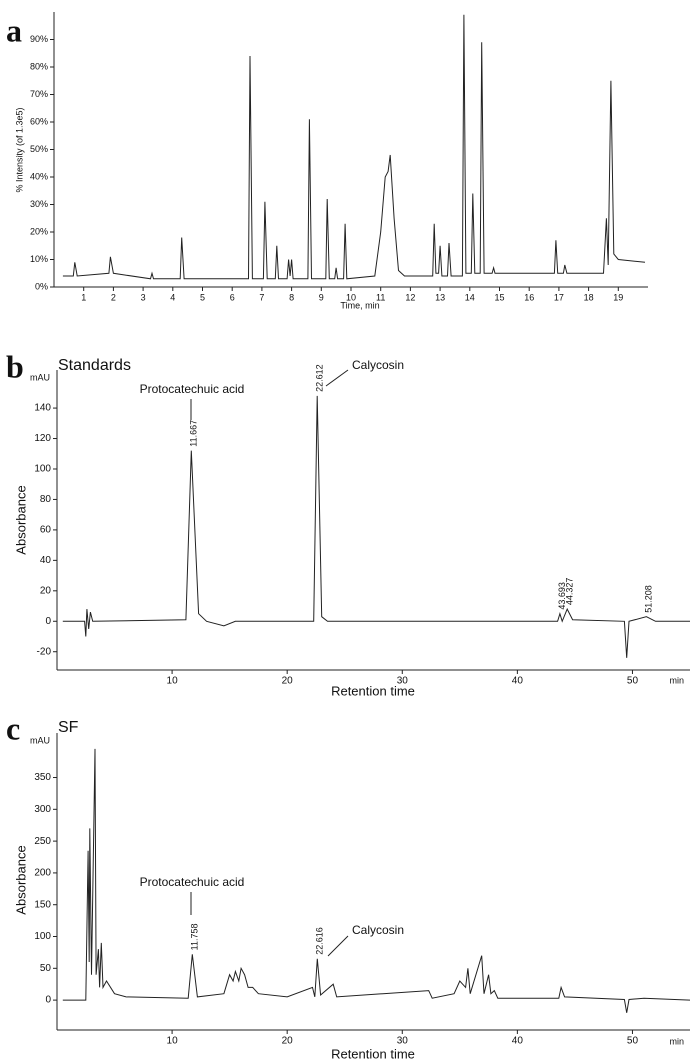 This screenshot has width=695, height=1063. Describe the element at coordinates (46, 530) in the screenshot. I see `y-tick-label: 60` at that location.